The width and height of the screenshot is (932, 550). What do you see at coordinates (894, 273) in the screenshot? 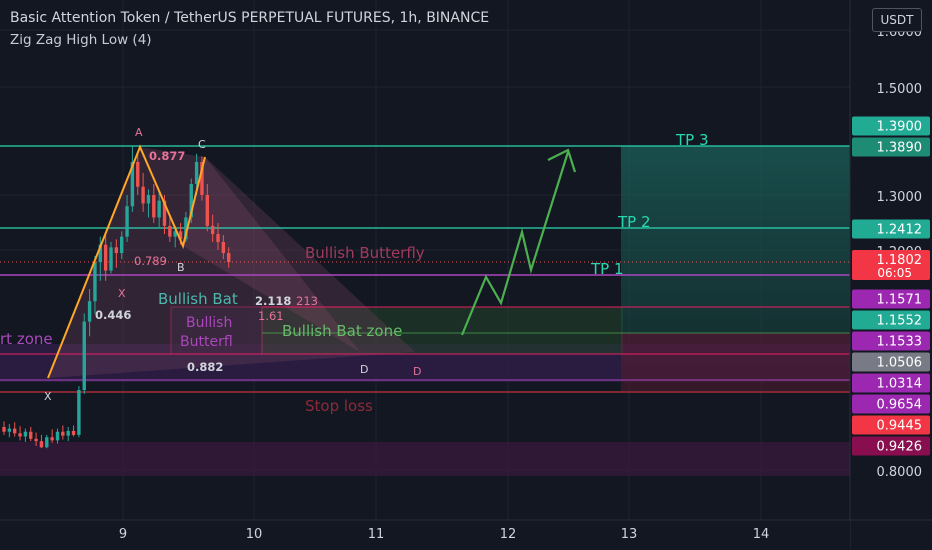
I see `price-label-countdown: 06:05` at bounding box center [894, 273].